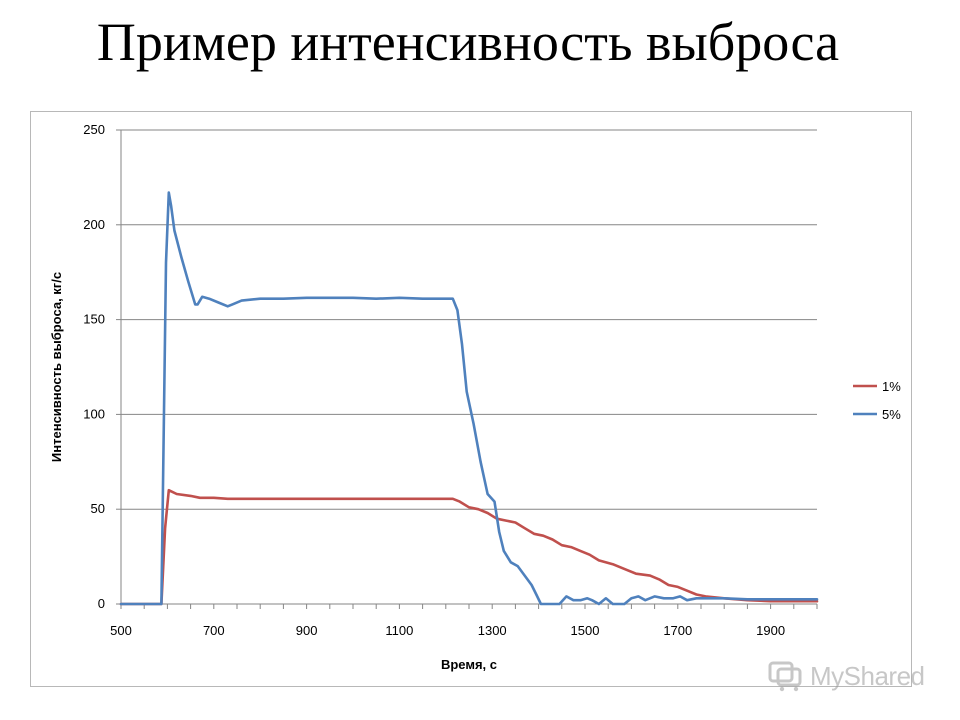  Describe the element at coordinates (891, 414) in the screenshot. I see `legend-label: 5%` at that location.